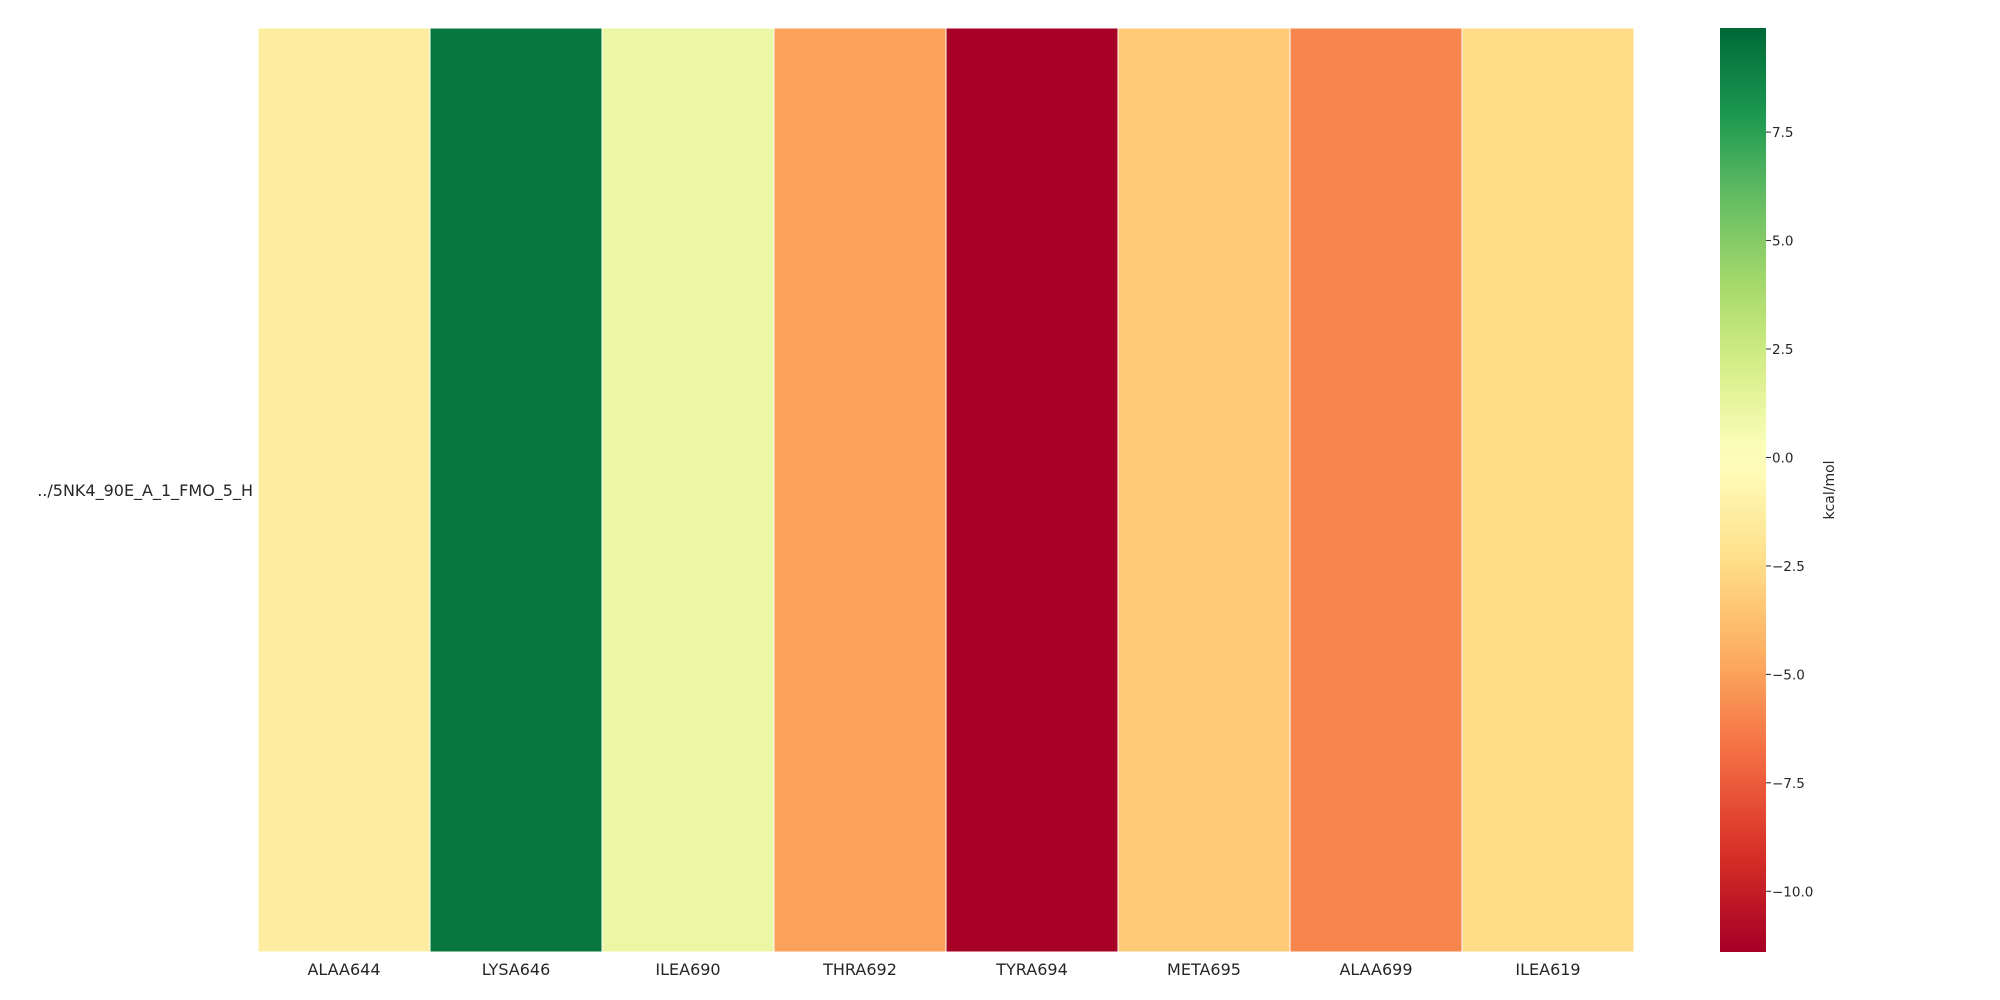  Describe the element at coordinates (516, 969) in the screenshot. I see `column-label: LYSA646` at that location.